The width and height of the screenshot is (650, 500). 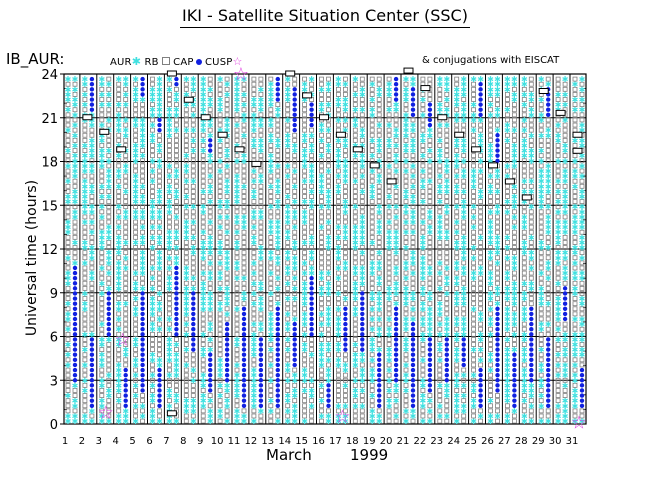 What do you see at coordinates (217, 441) in the screenshot?
I see `x-tick-label: 10` at bounding box center [217, 441].